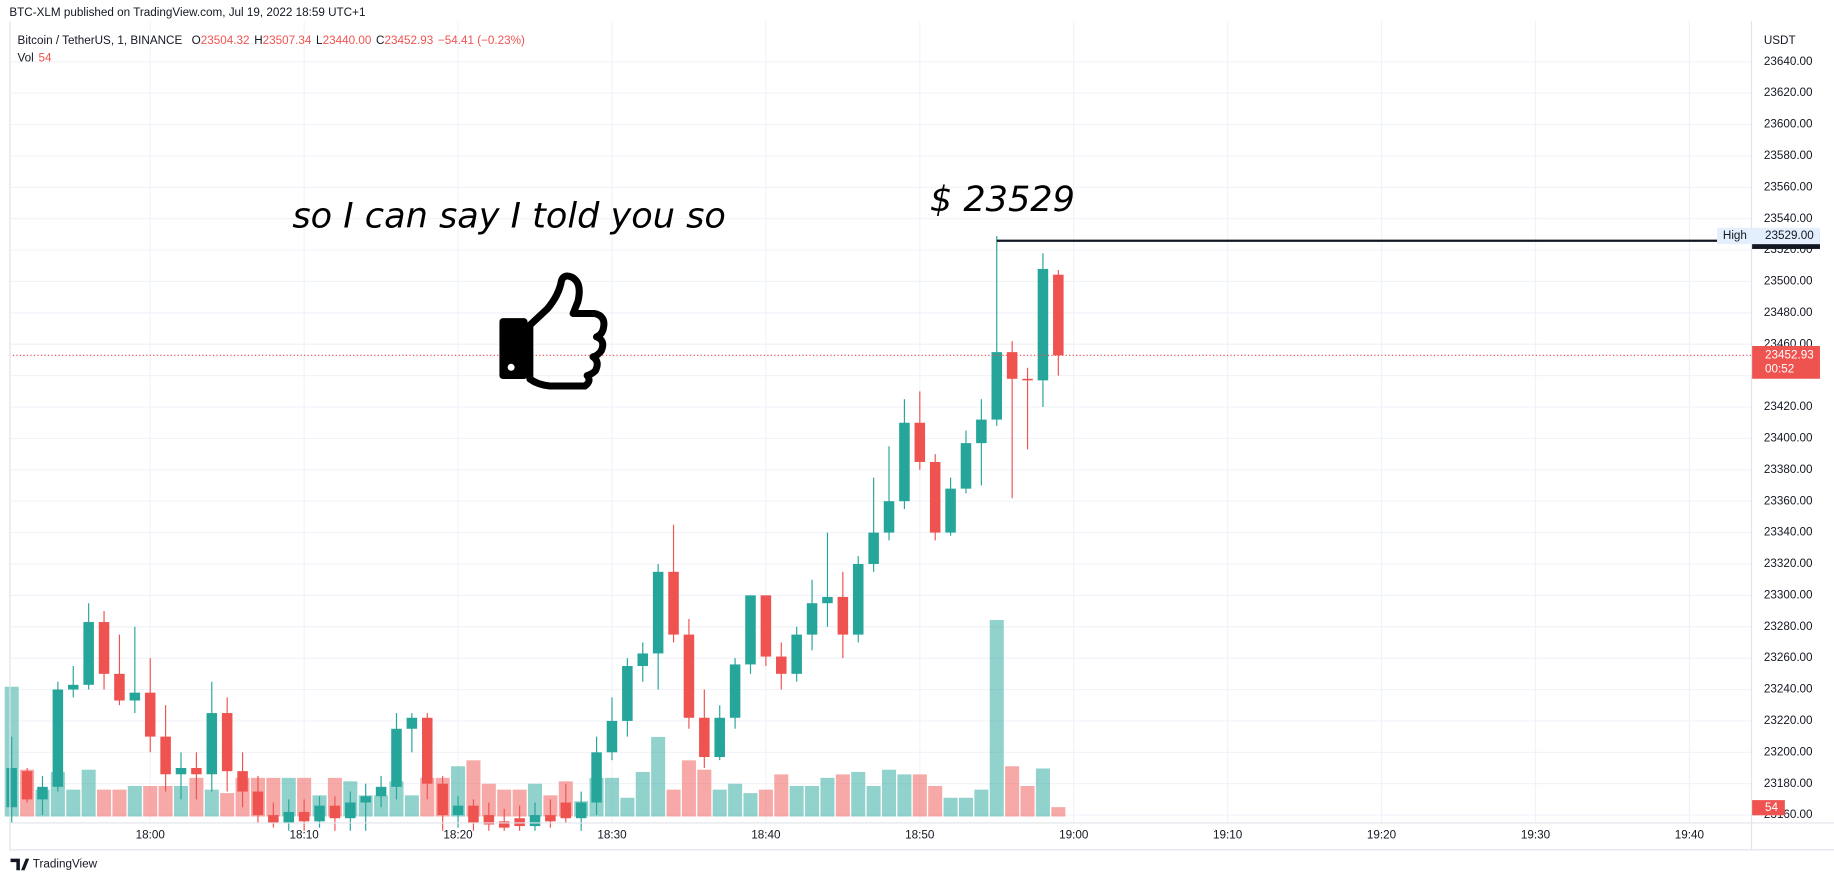 This screenshot has height=882, width=1834. What do you see at coordinates (151, 834) in the screenshot?
I see `x-tick-label: 18:00` at bounding box center [151, 834].